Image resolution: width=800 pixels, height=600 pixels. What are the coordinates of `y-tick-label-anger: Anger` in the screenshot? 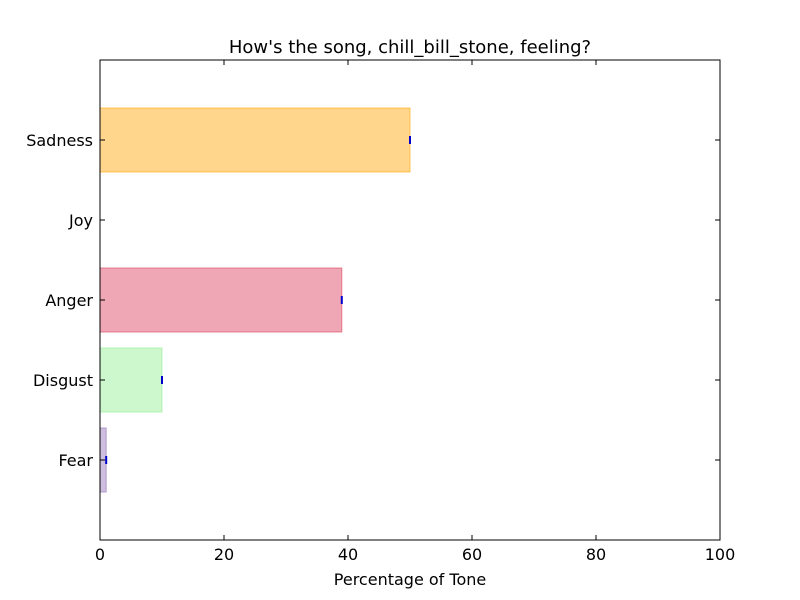 It's located at (69, 300).